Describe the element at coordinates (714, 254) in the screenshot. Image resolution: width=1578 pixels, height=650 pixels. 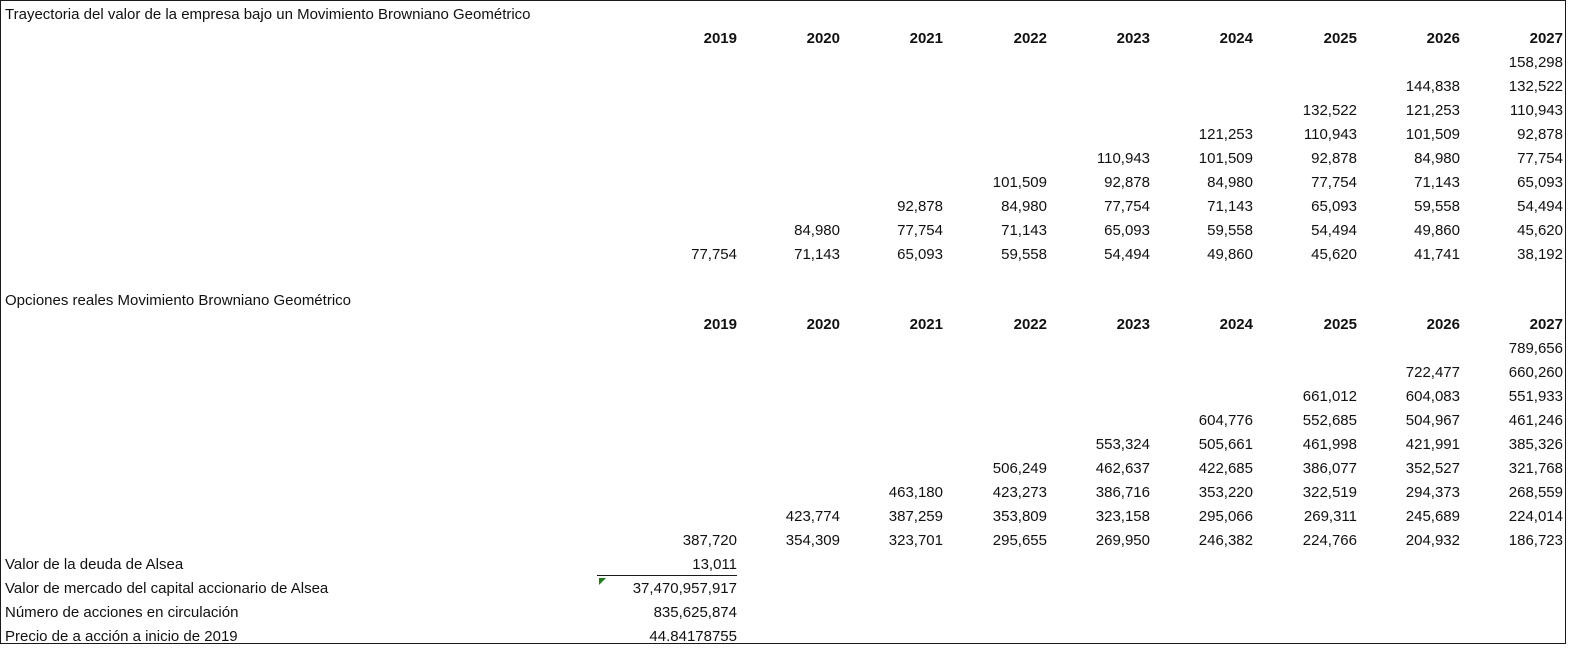
I see `value-cell-2019: 77,754` at that location.